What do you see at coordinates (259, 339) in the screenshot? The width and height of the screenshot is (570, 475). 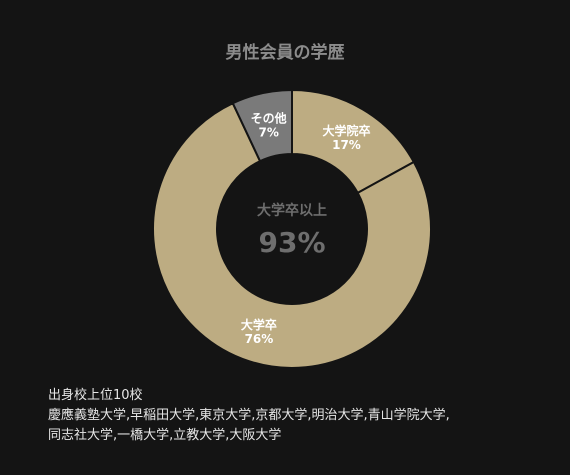 I see `slice-value-1: 76%` at bounding box center [259, 339].